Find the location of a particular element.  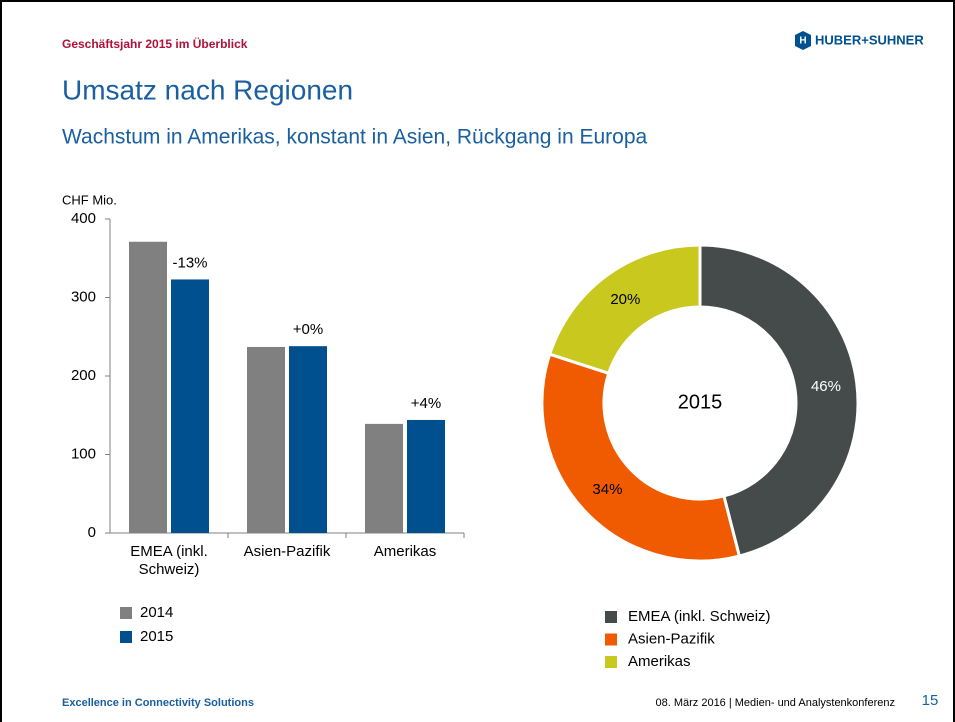

title: Umsatz nach Regionen is located at coordinates (207, 89).